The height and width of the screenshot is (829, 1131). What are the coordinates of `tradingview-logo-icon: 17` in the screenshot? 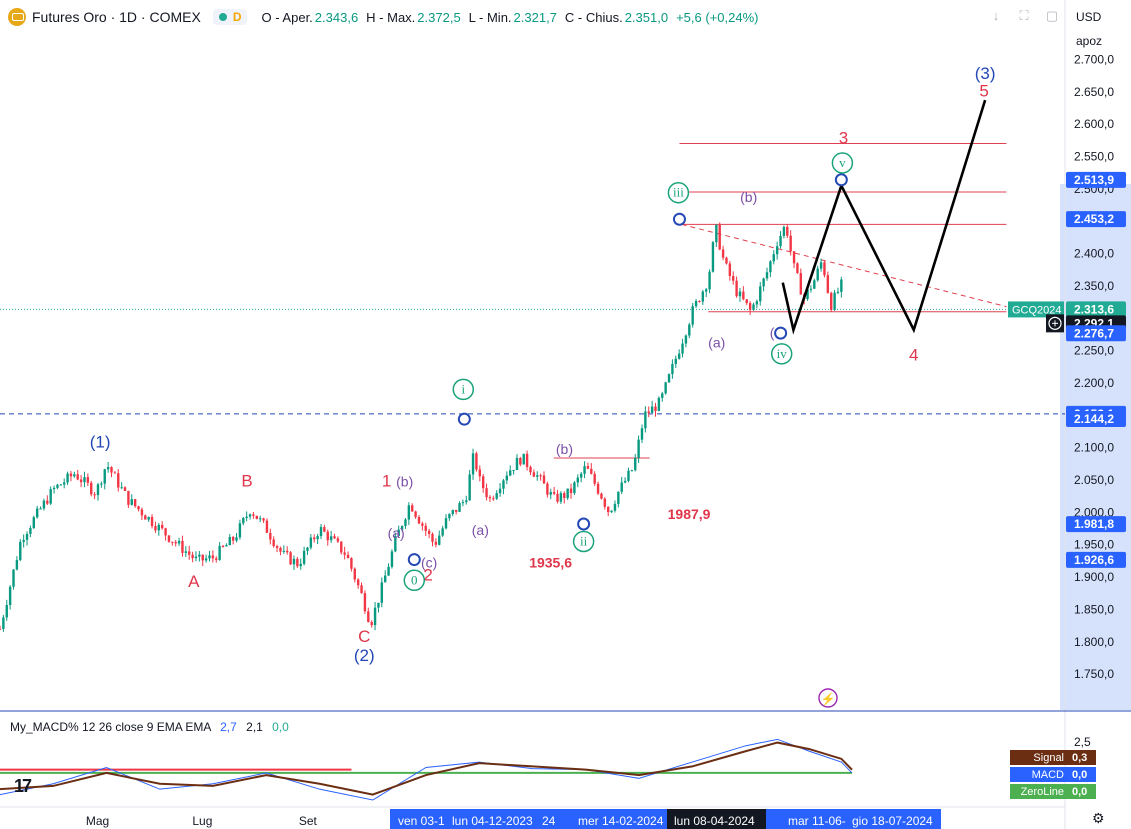 It's located at (23, 786).